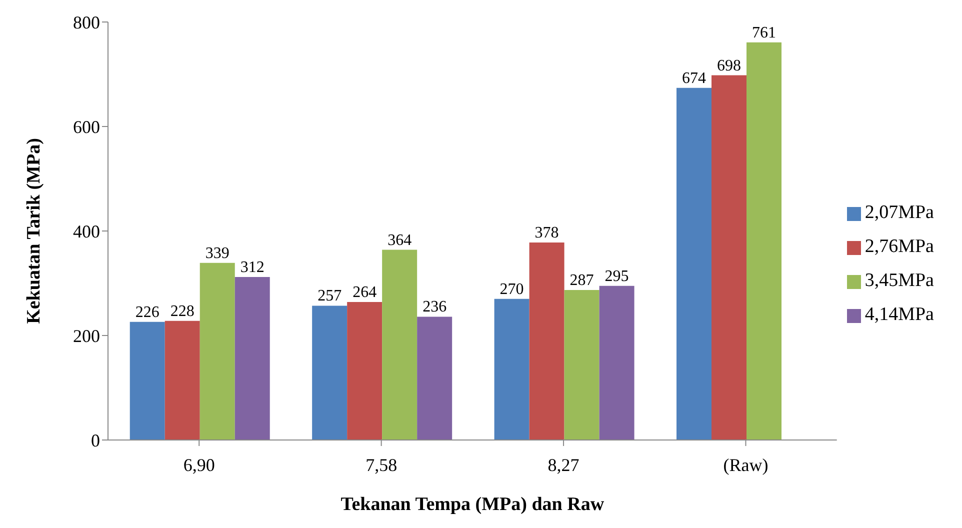 This screenshot has width=962, height=528. I want to click on data-label: 761, so click(764, 33).